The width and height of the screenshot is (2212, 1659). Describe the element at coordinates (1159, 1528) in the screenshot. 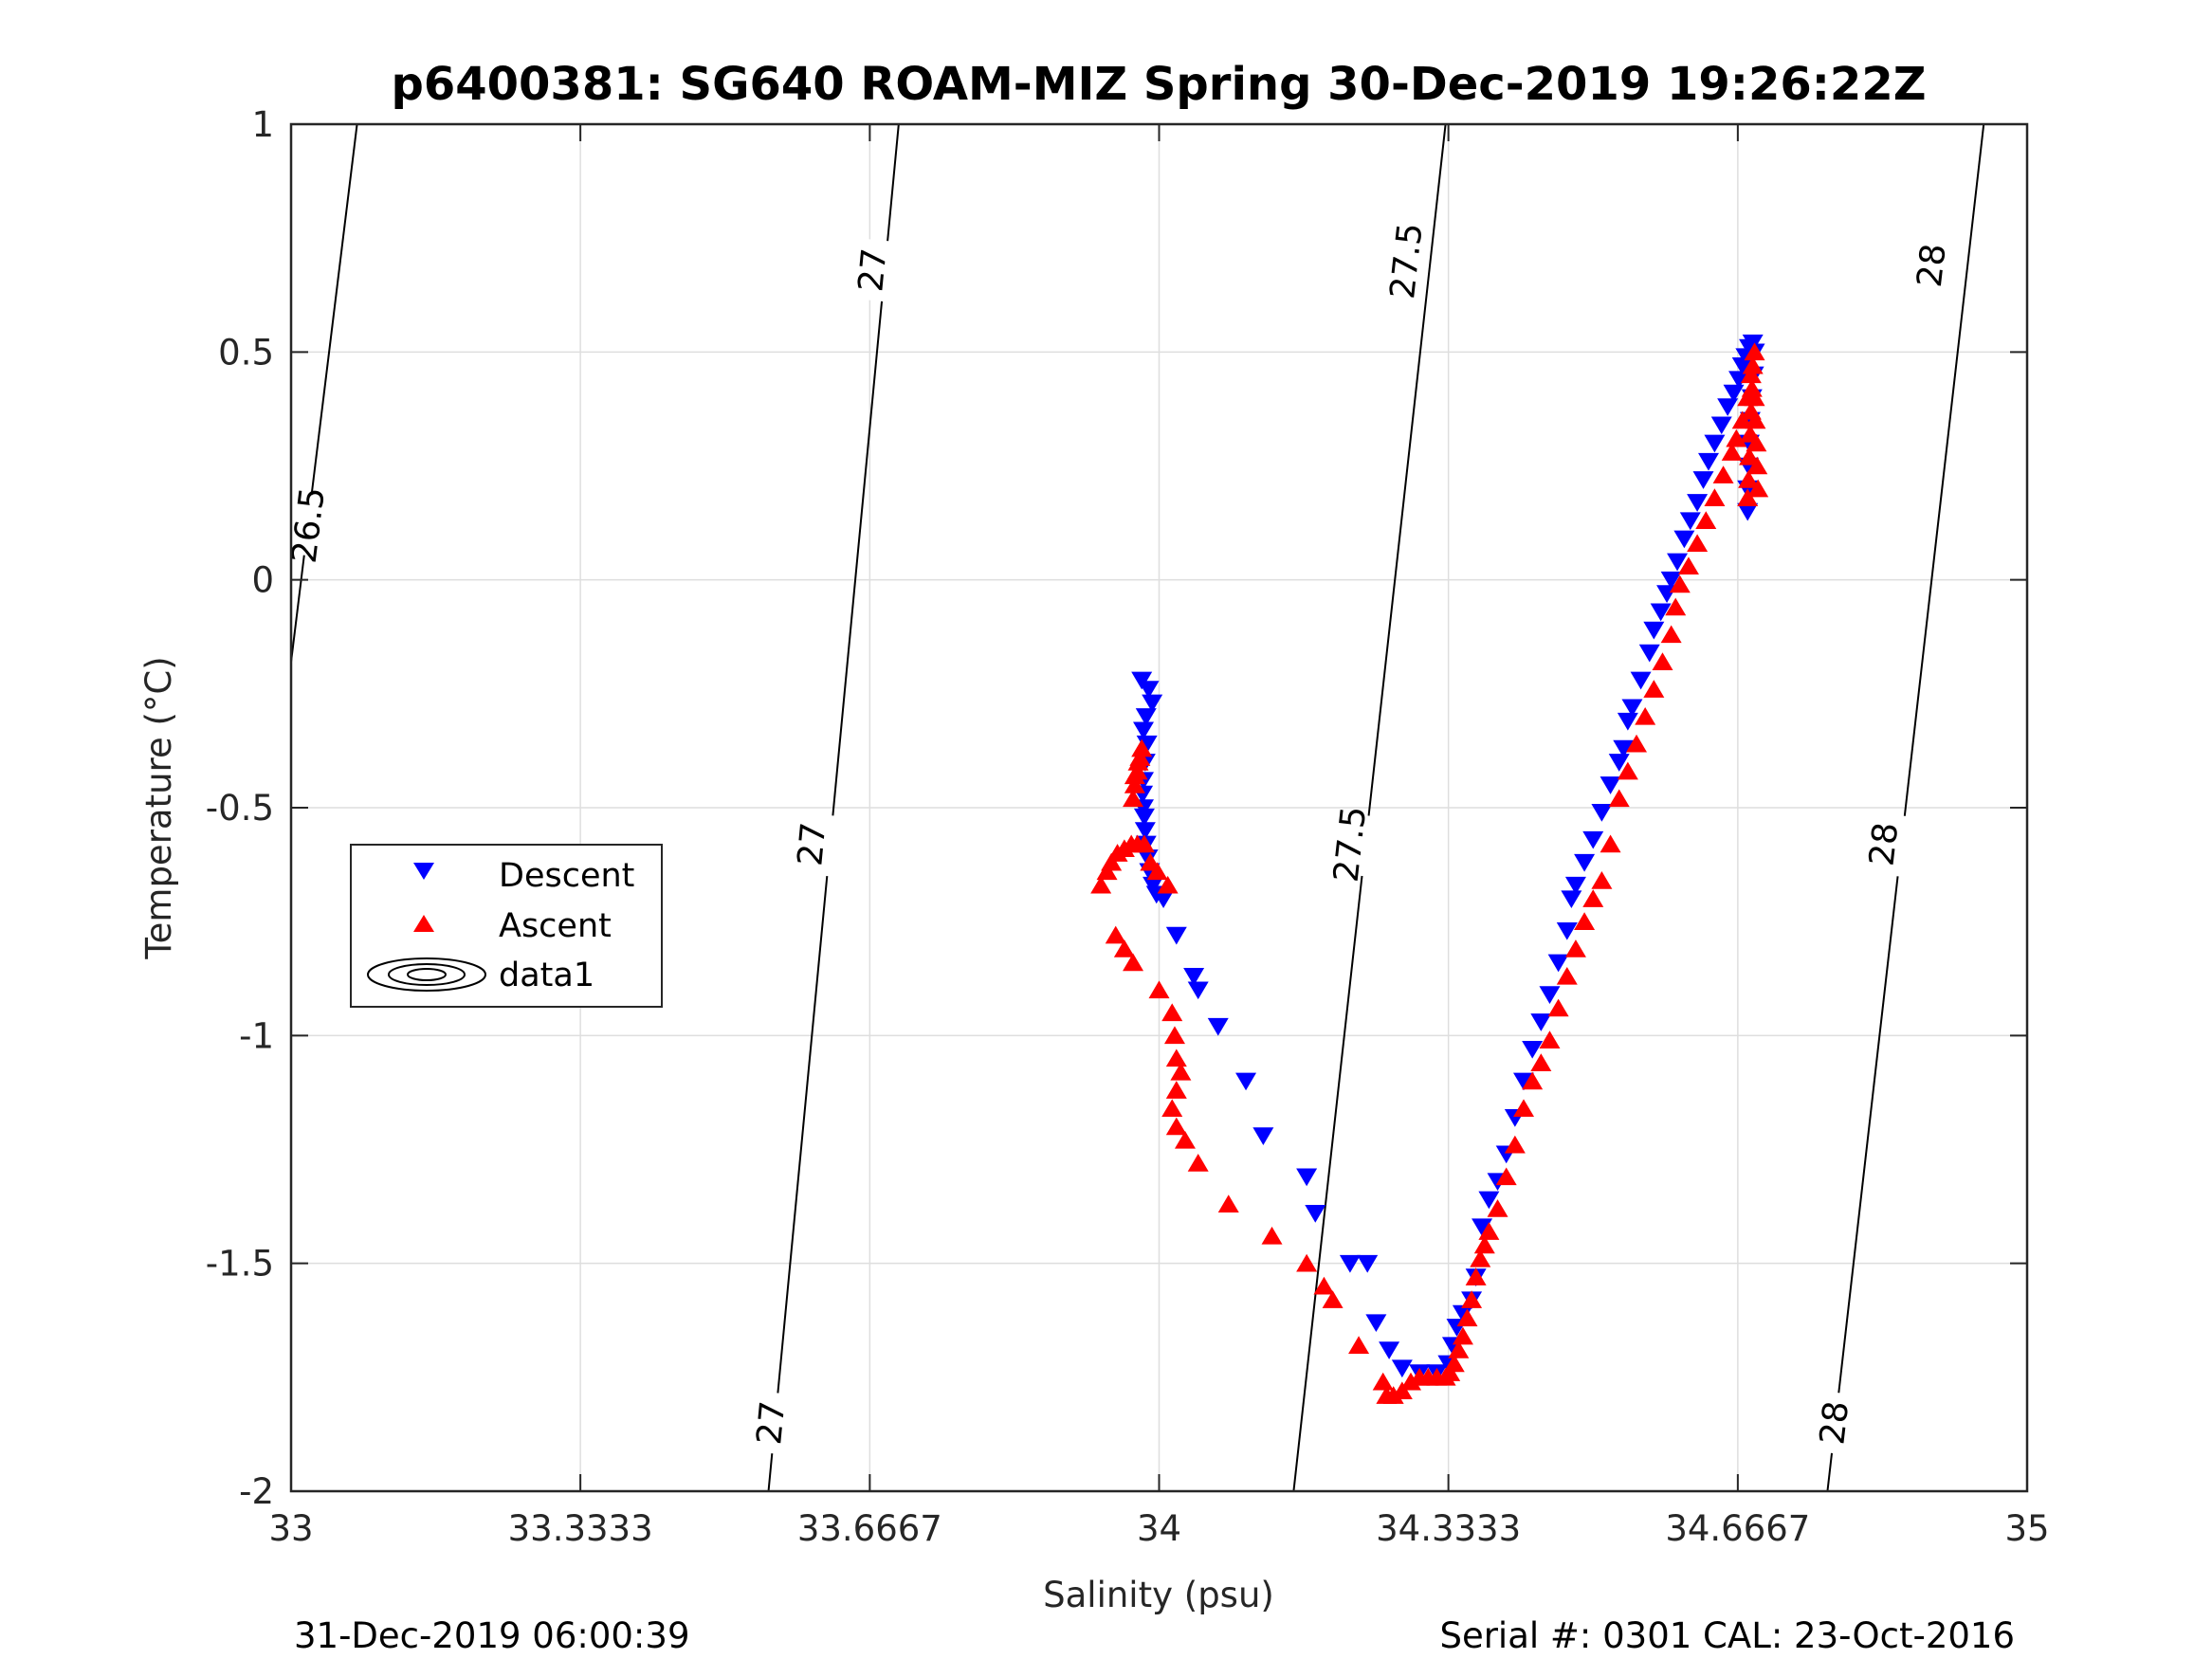

I see `x-tick-label: 34` at that location.